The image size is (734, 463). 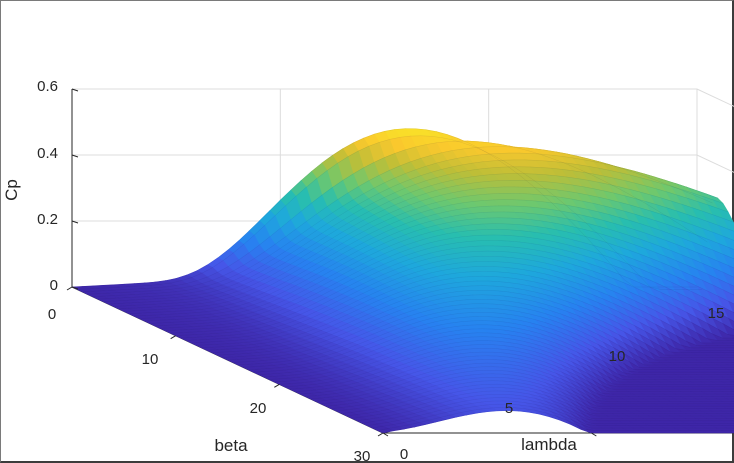 I want to click on y-tick-10: 10, so click(x=617, y=356).